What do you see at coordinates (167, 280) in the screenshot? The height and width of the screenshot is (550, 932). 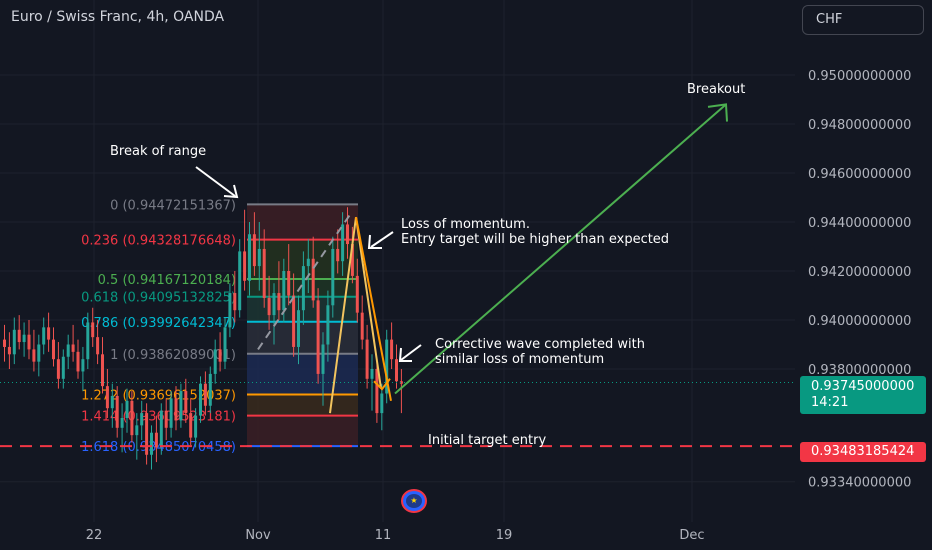 I see `fib-level-label: 0.5 (0.94167120184)` at bounding box center [167, 280].